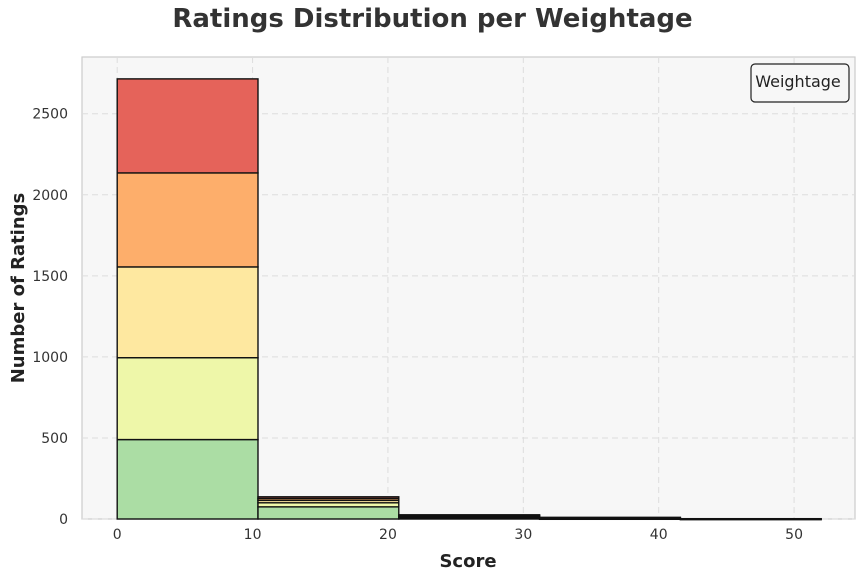 The width and height of the screenshot is (865, 580). I want to click on legend-title: Weightage, so click(798, 81).